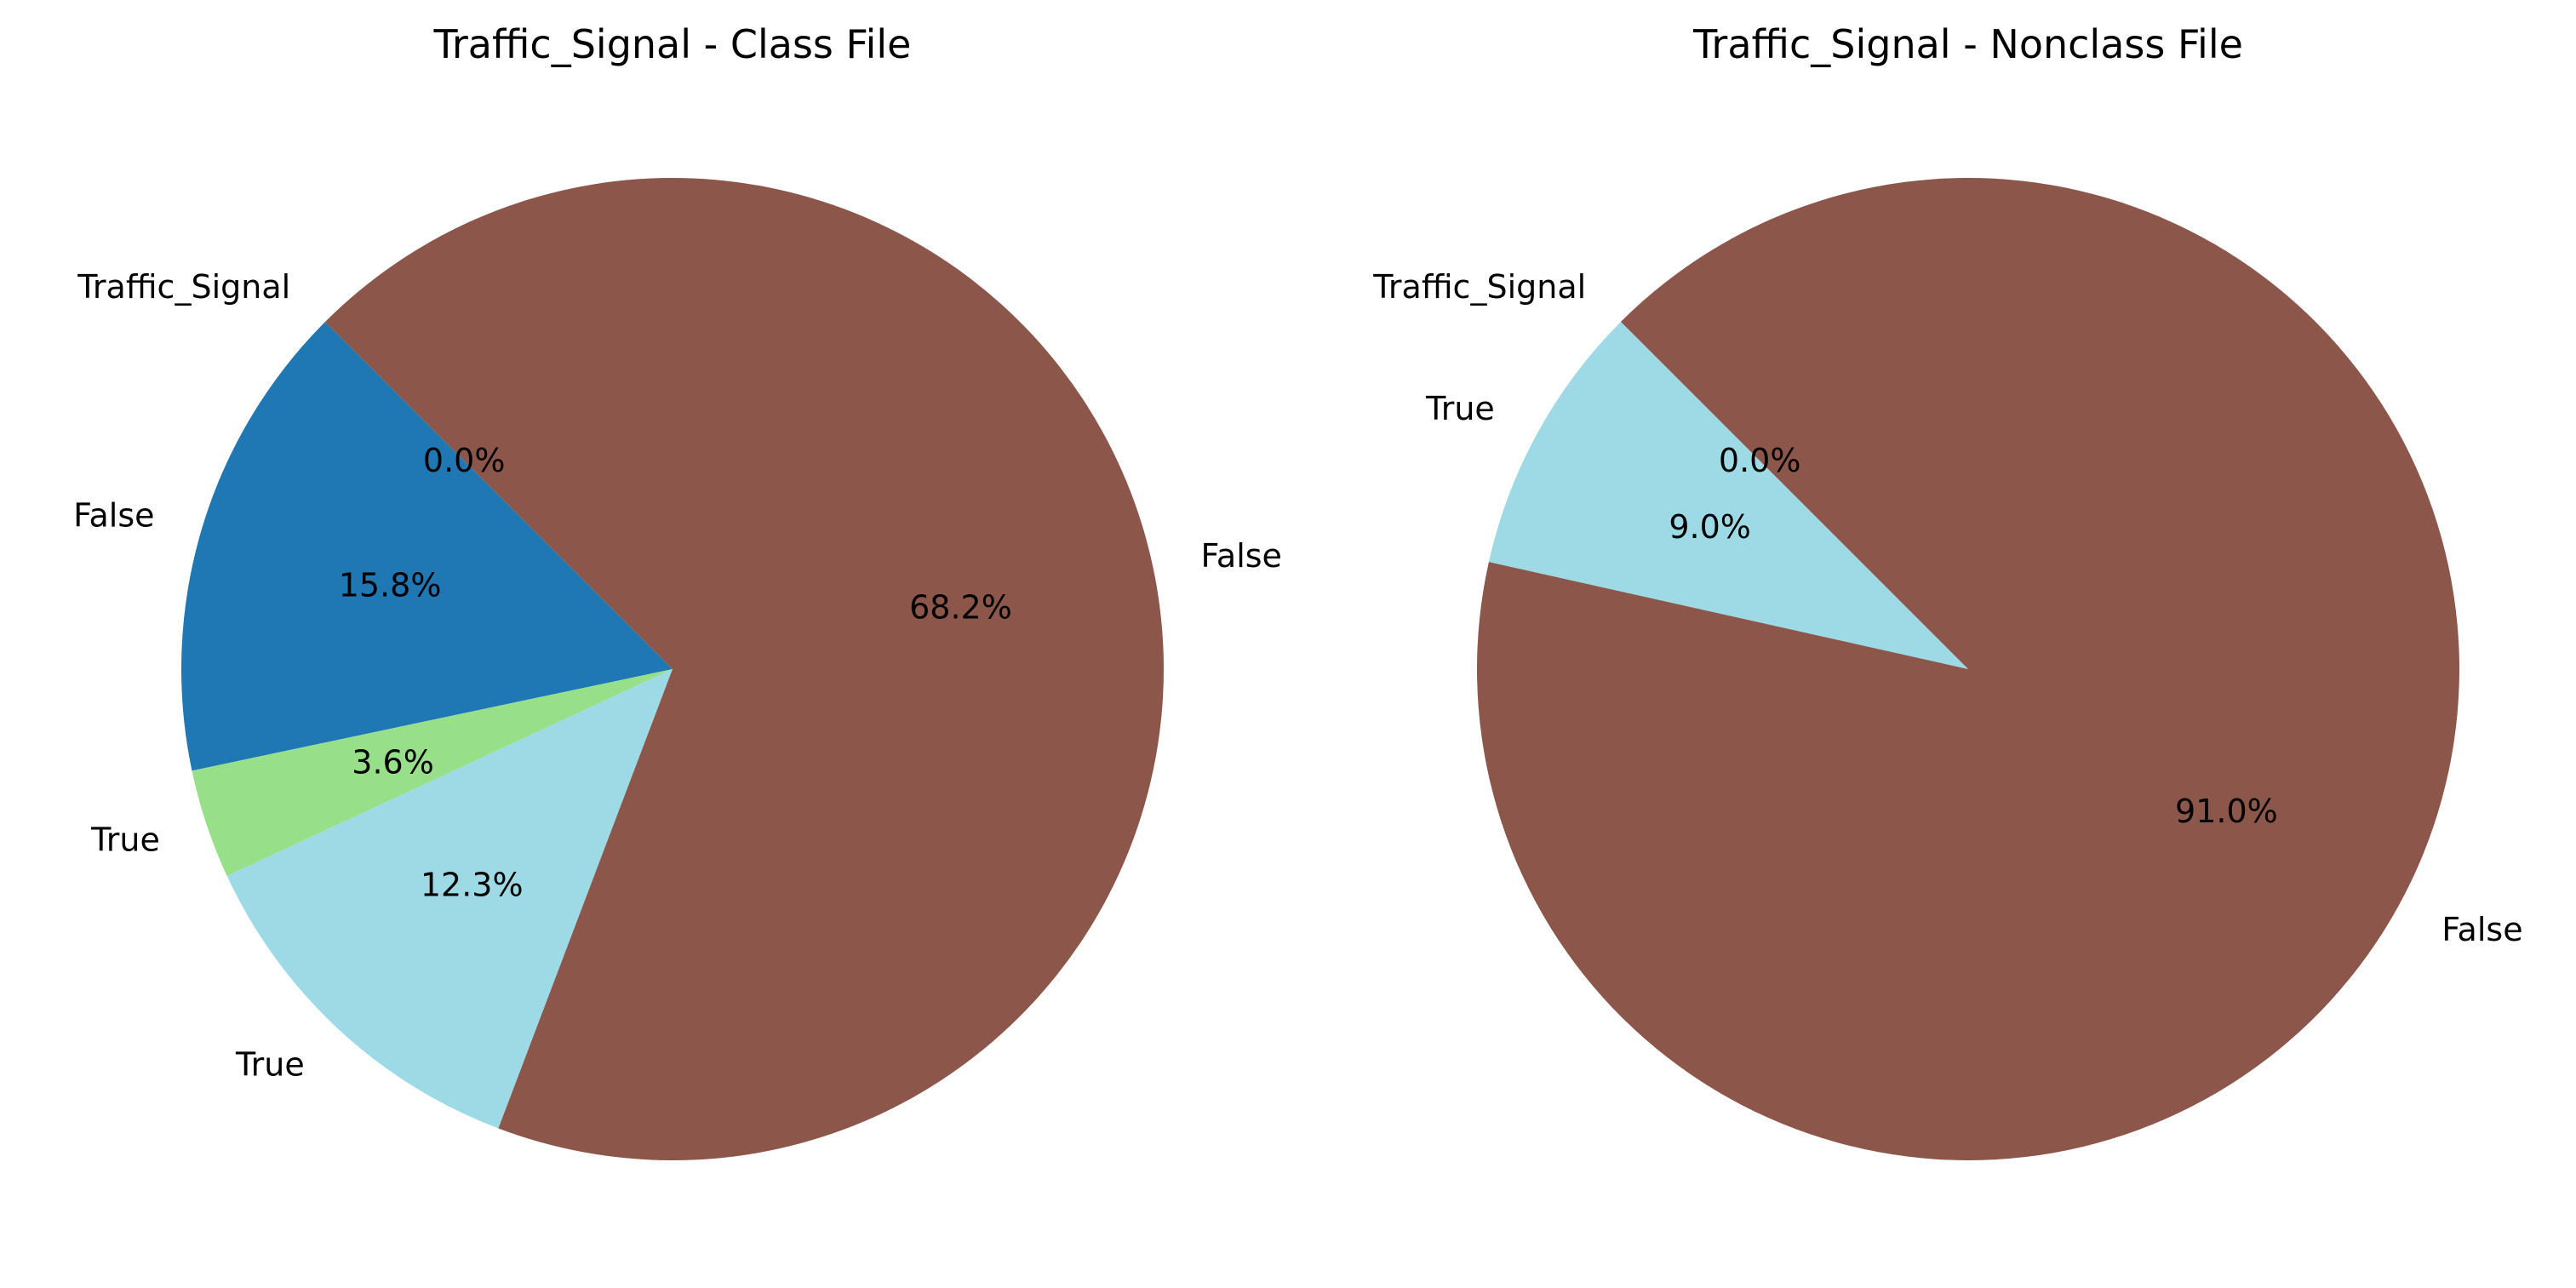 This screenshot has height=1288, width=2576. Describe the element at coordinates (960, 607) in the screenshot. I see `slice-percent-label: 68.2%` at that location.